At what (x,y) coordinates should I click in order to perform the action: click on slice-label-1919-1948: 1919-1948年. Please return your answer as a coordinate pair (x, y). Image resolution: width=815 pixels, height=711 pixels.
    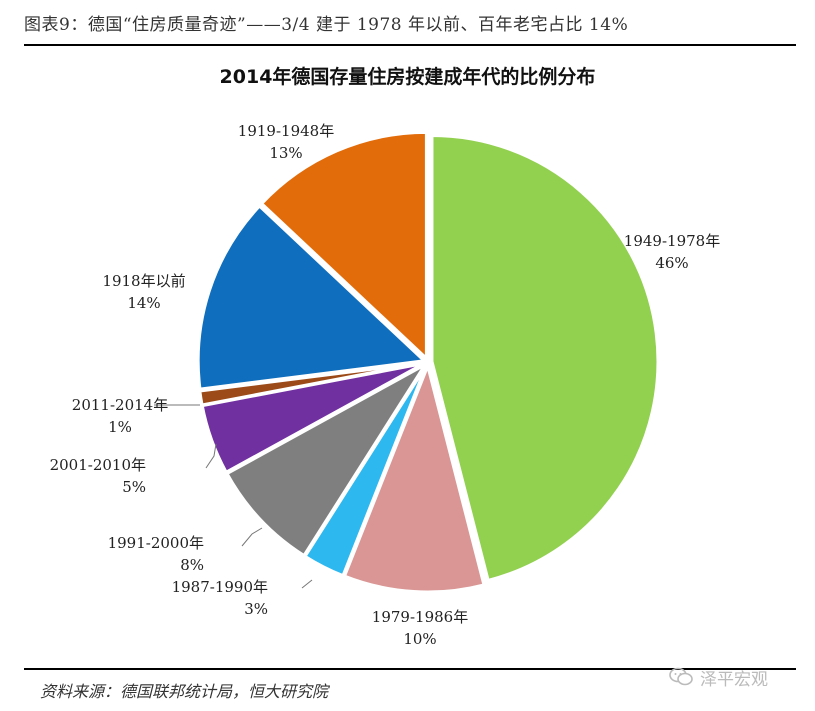
    Looking at the image, I should click on (286, 131).